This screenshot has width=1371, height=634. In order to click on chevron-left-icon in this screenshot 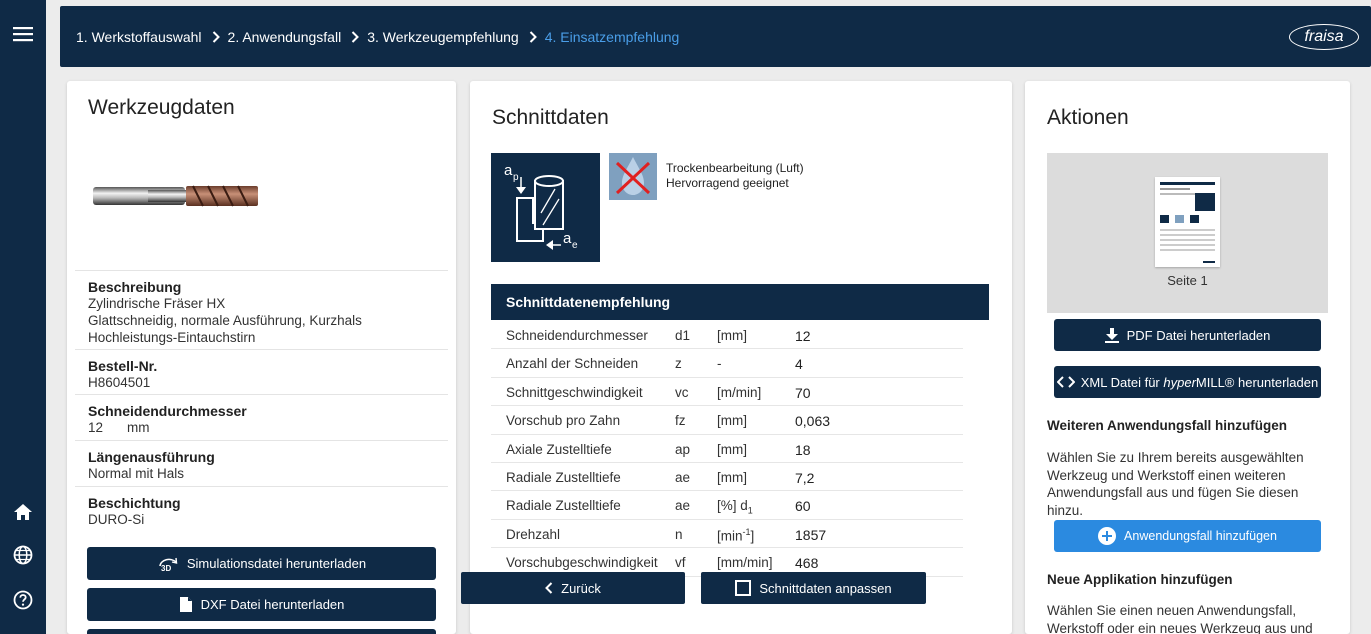, I will do `click(549, 588)`.